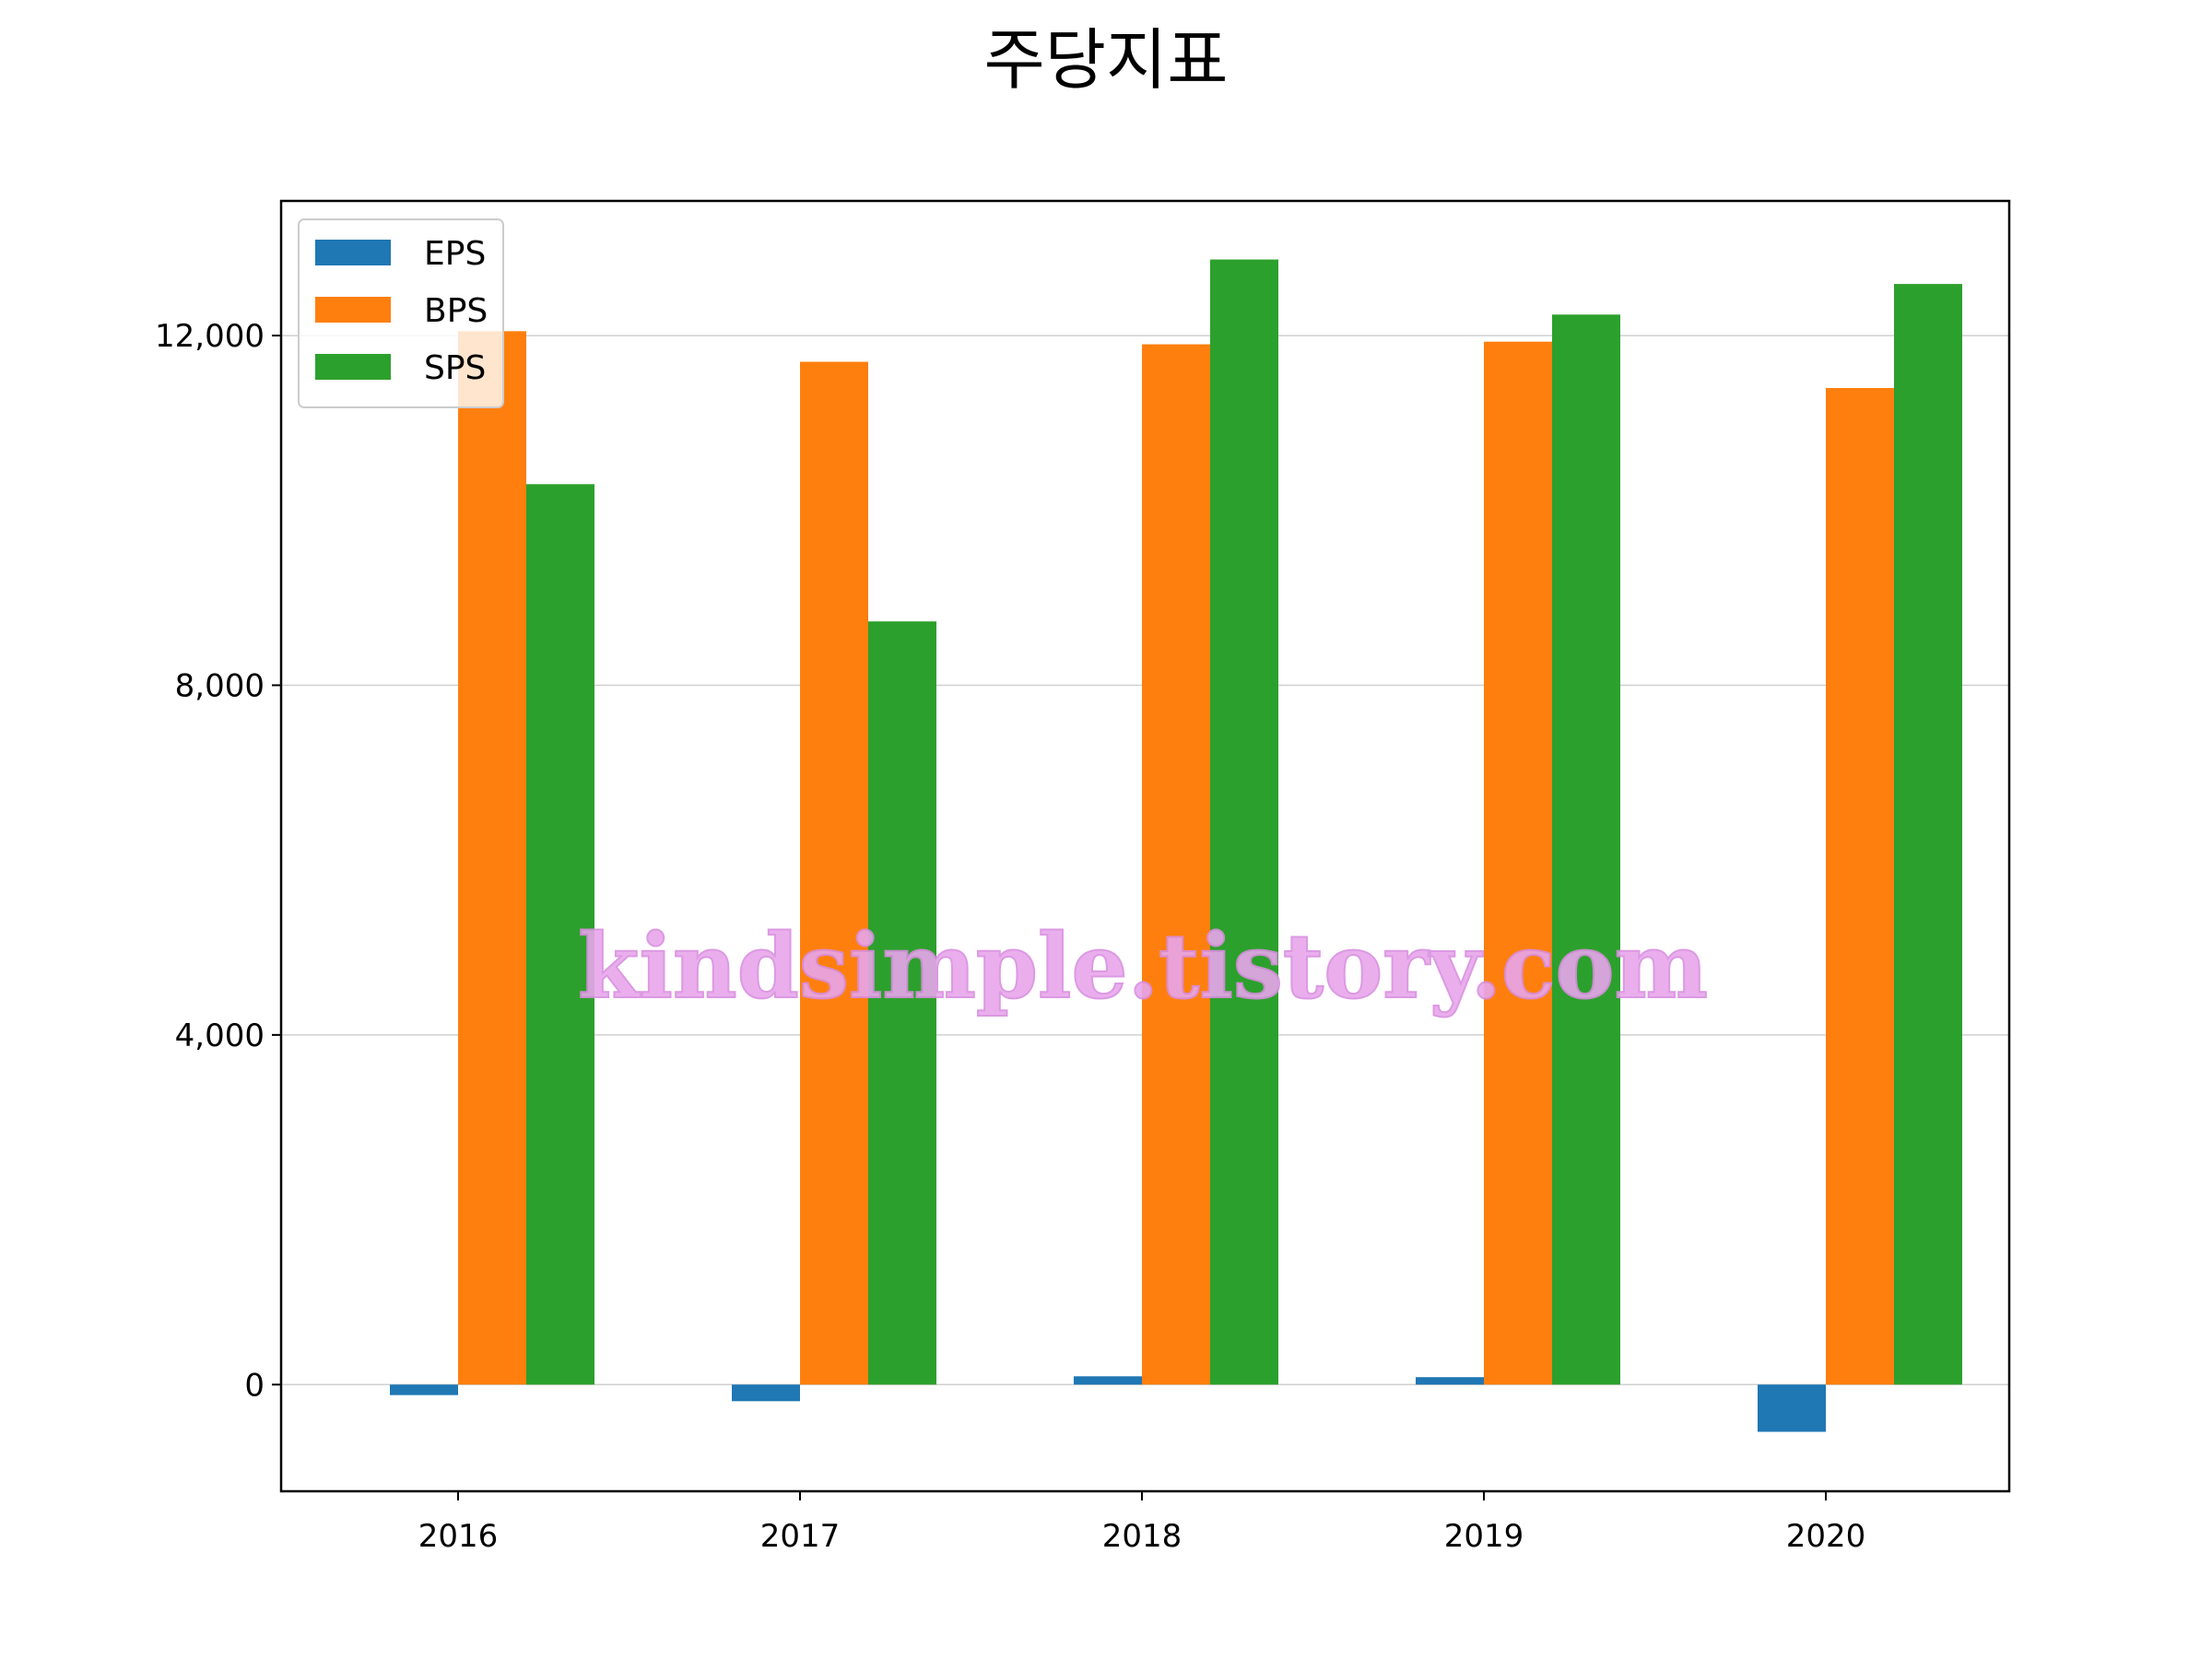 The height and width of the screenshot is (1659, 2212). Describe the element at coordinates (424, 1389) in the screenshot. I see `bar-eps-2016` at that location.